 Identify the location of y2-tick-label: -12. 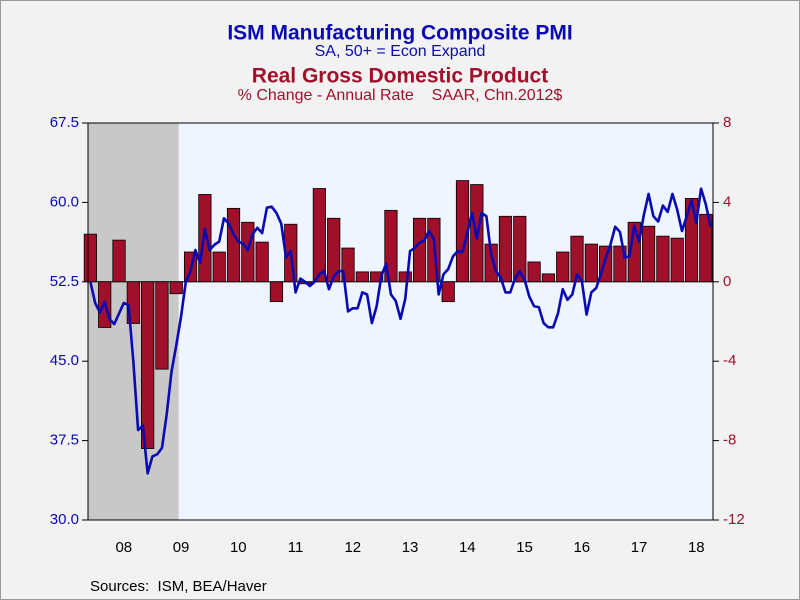
(734, 519).